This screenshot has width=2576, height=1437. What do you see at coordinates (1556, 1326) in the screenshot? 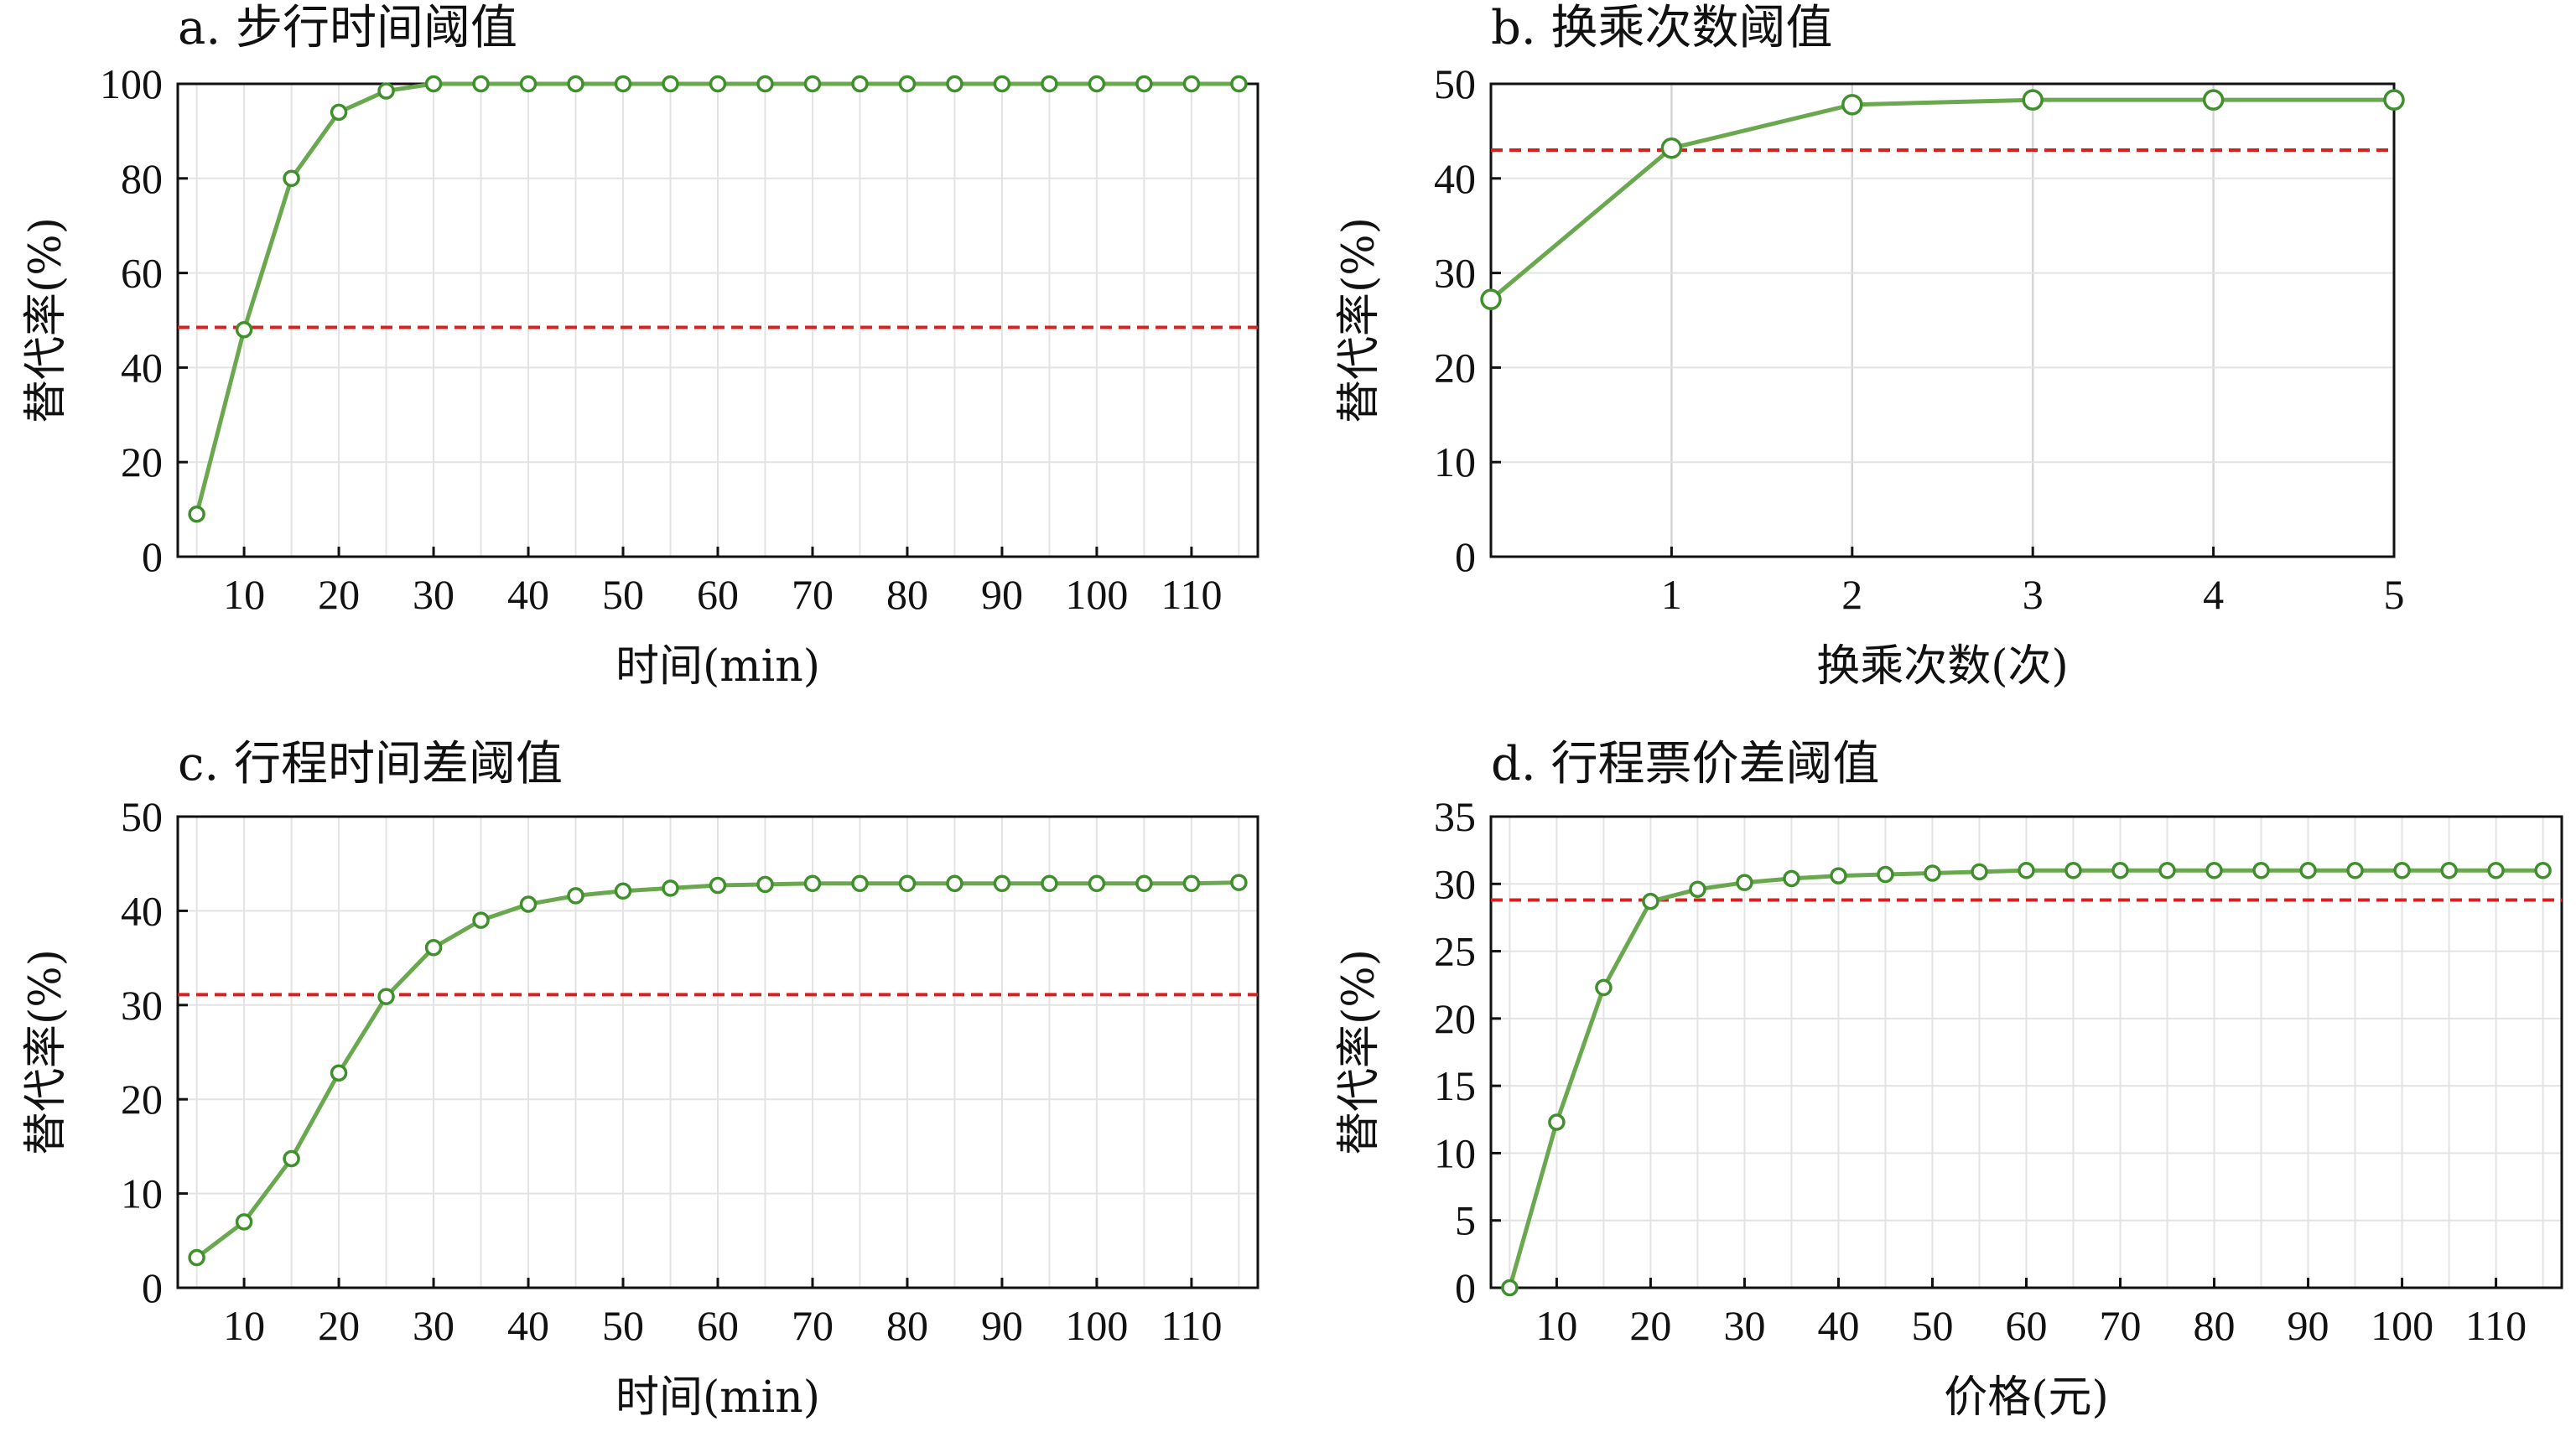
I see `x-tick-label: 10` at bounding box center [1556, 1326].